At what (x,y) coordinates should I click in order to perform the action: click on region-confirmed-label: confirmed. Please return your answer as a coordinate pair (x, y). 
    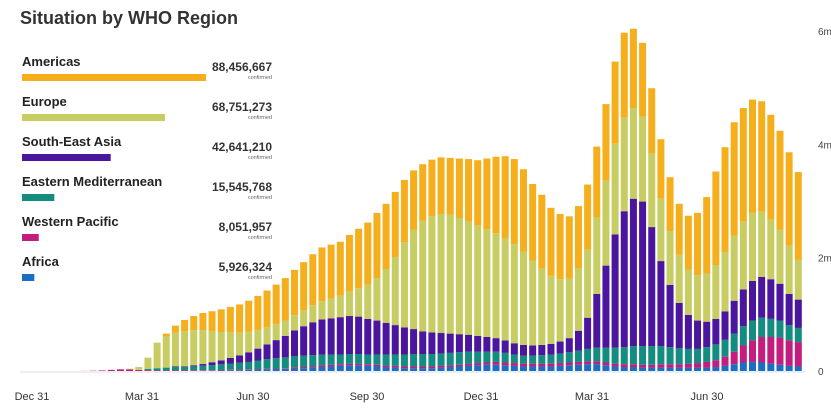
    Looking at the image, I should click on (260, 158).